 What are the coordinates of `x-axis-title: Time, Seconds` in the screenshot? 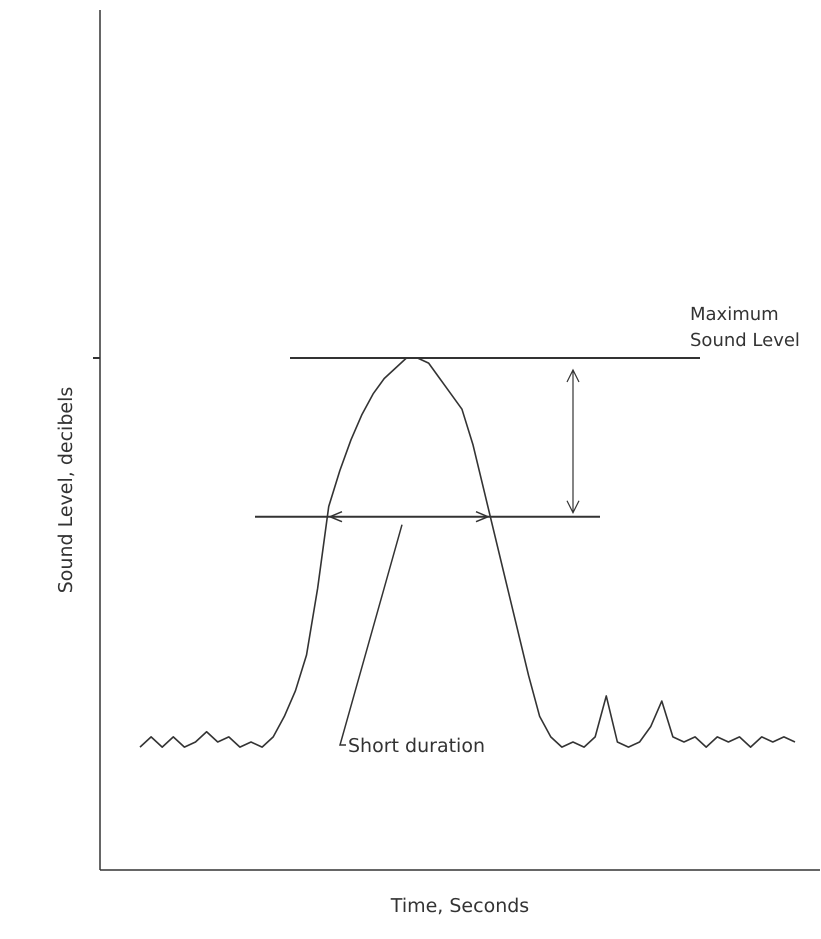 It's located at (460, 906).